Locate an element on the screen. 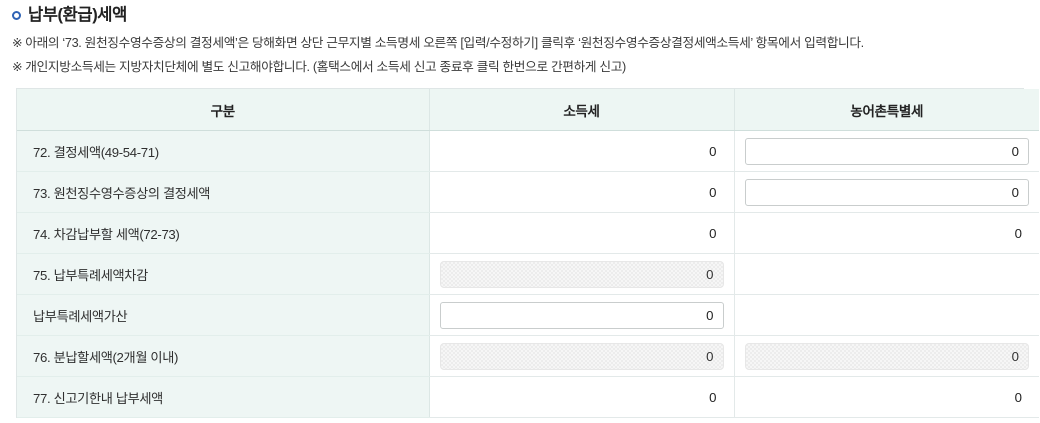  table-row: 73. 원천징수영수증상의 결정세액 0 0 is located at coordinates (528, 192).